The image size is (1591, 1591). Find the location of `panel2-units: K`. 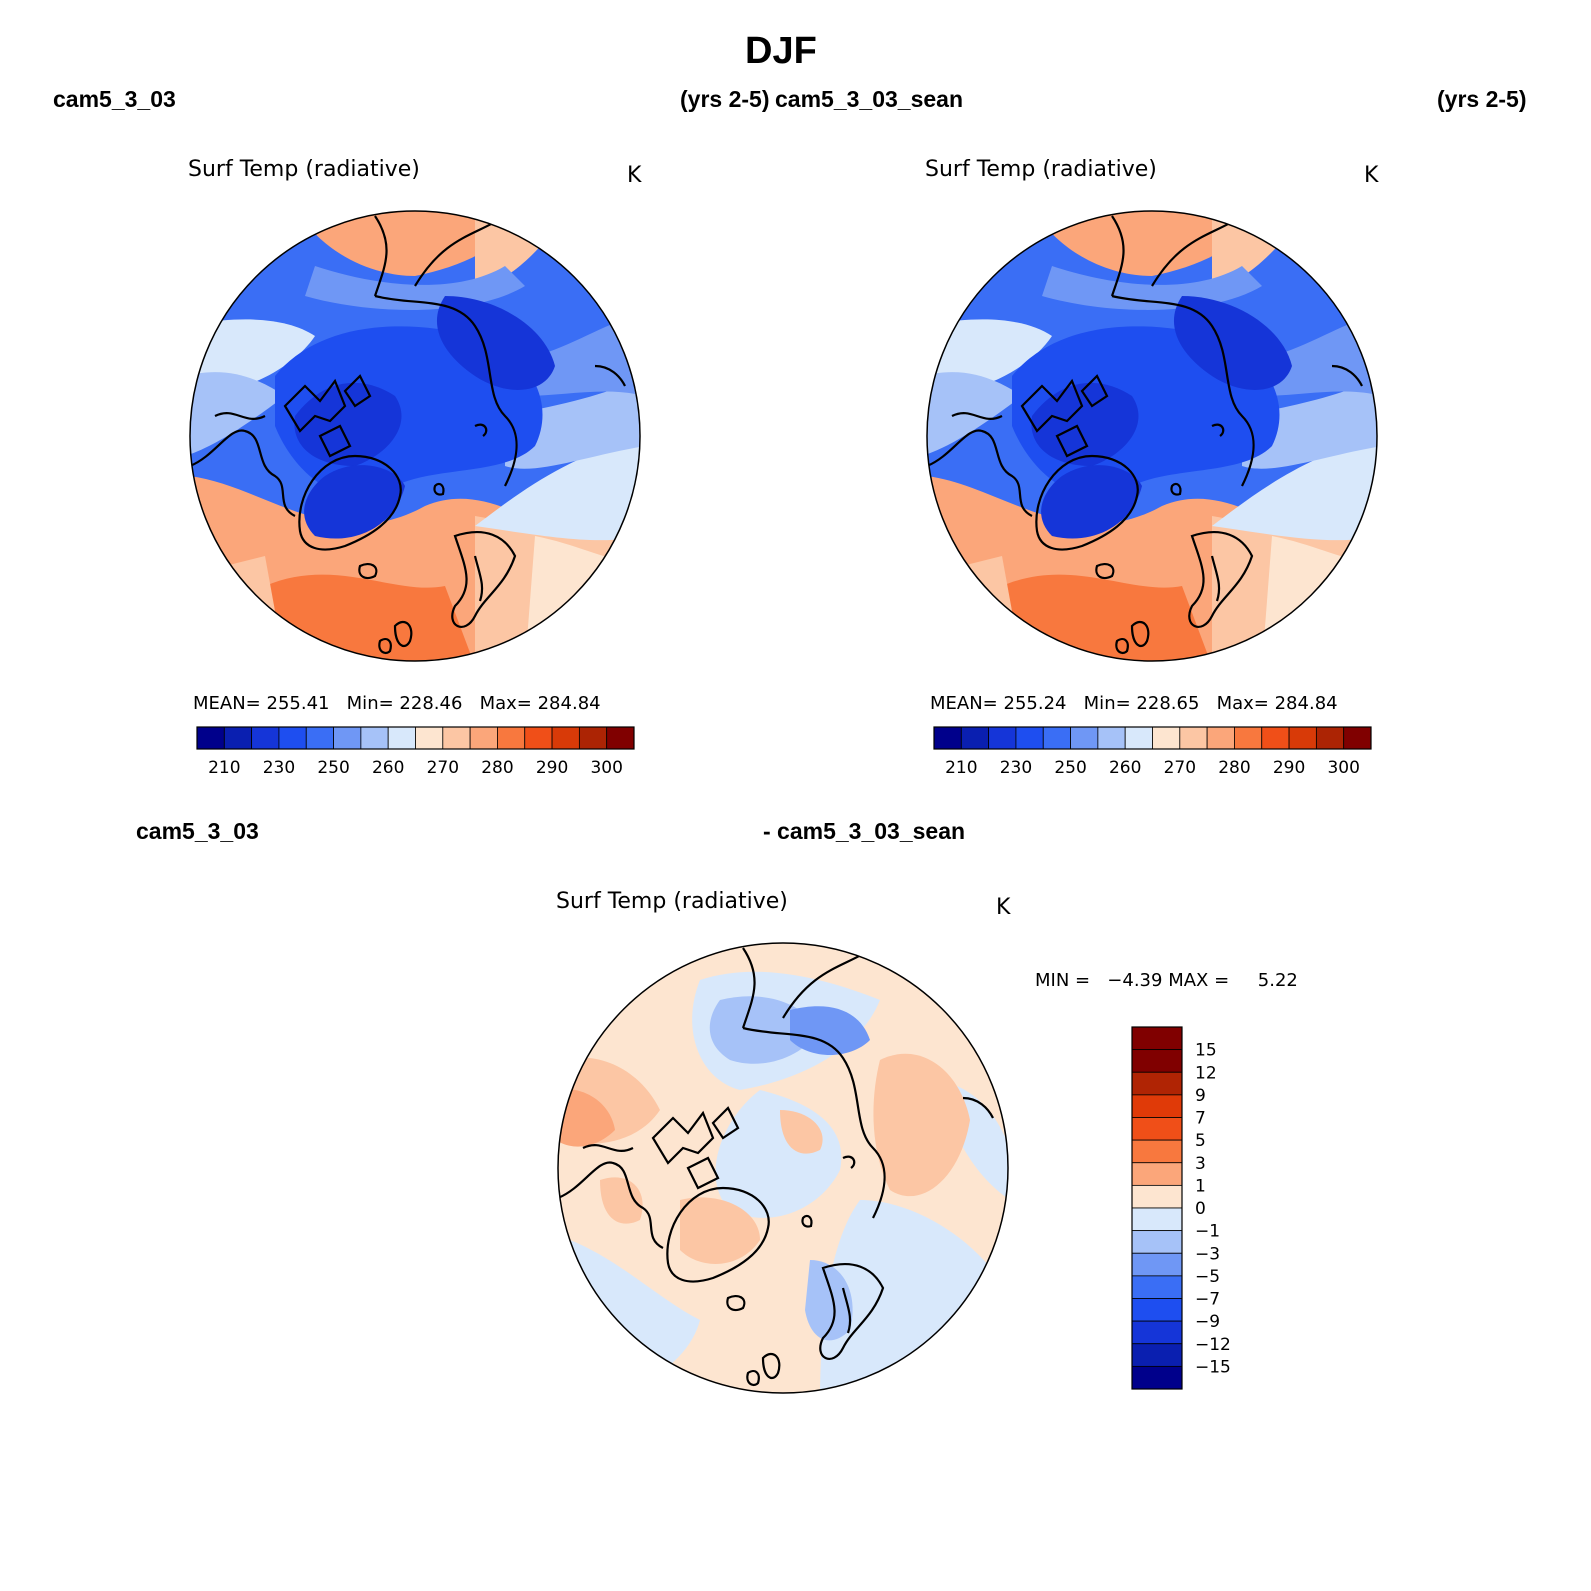

panel2-units: K is located at coordinates (1371, 175).